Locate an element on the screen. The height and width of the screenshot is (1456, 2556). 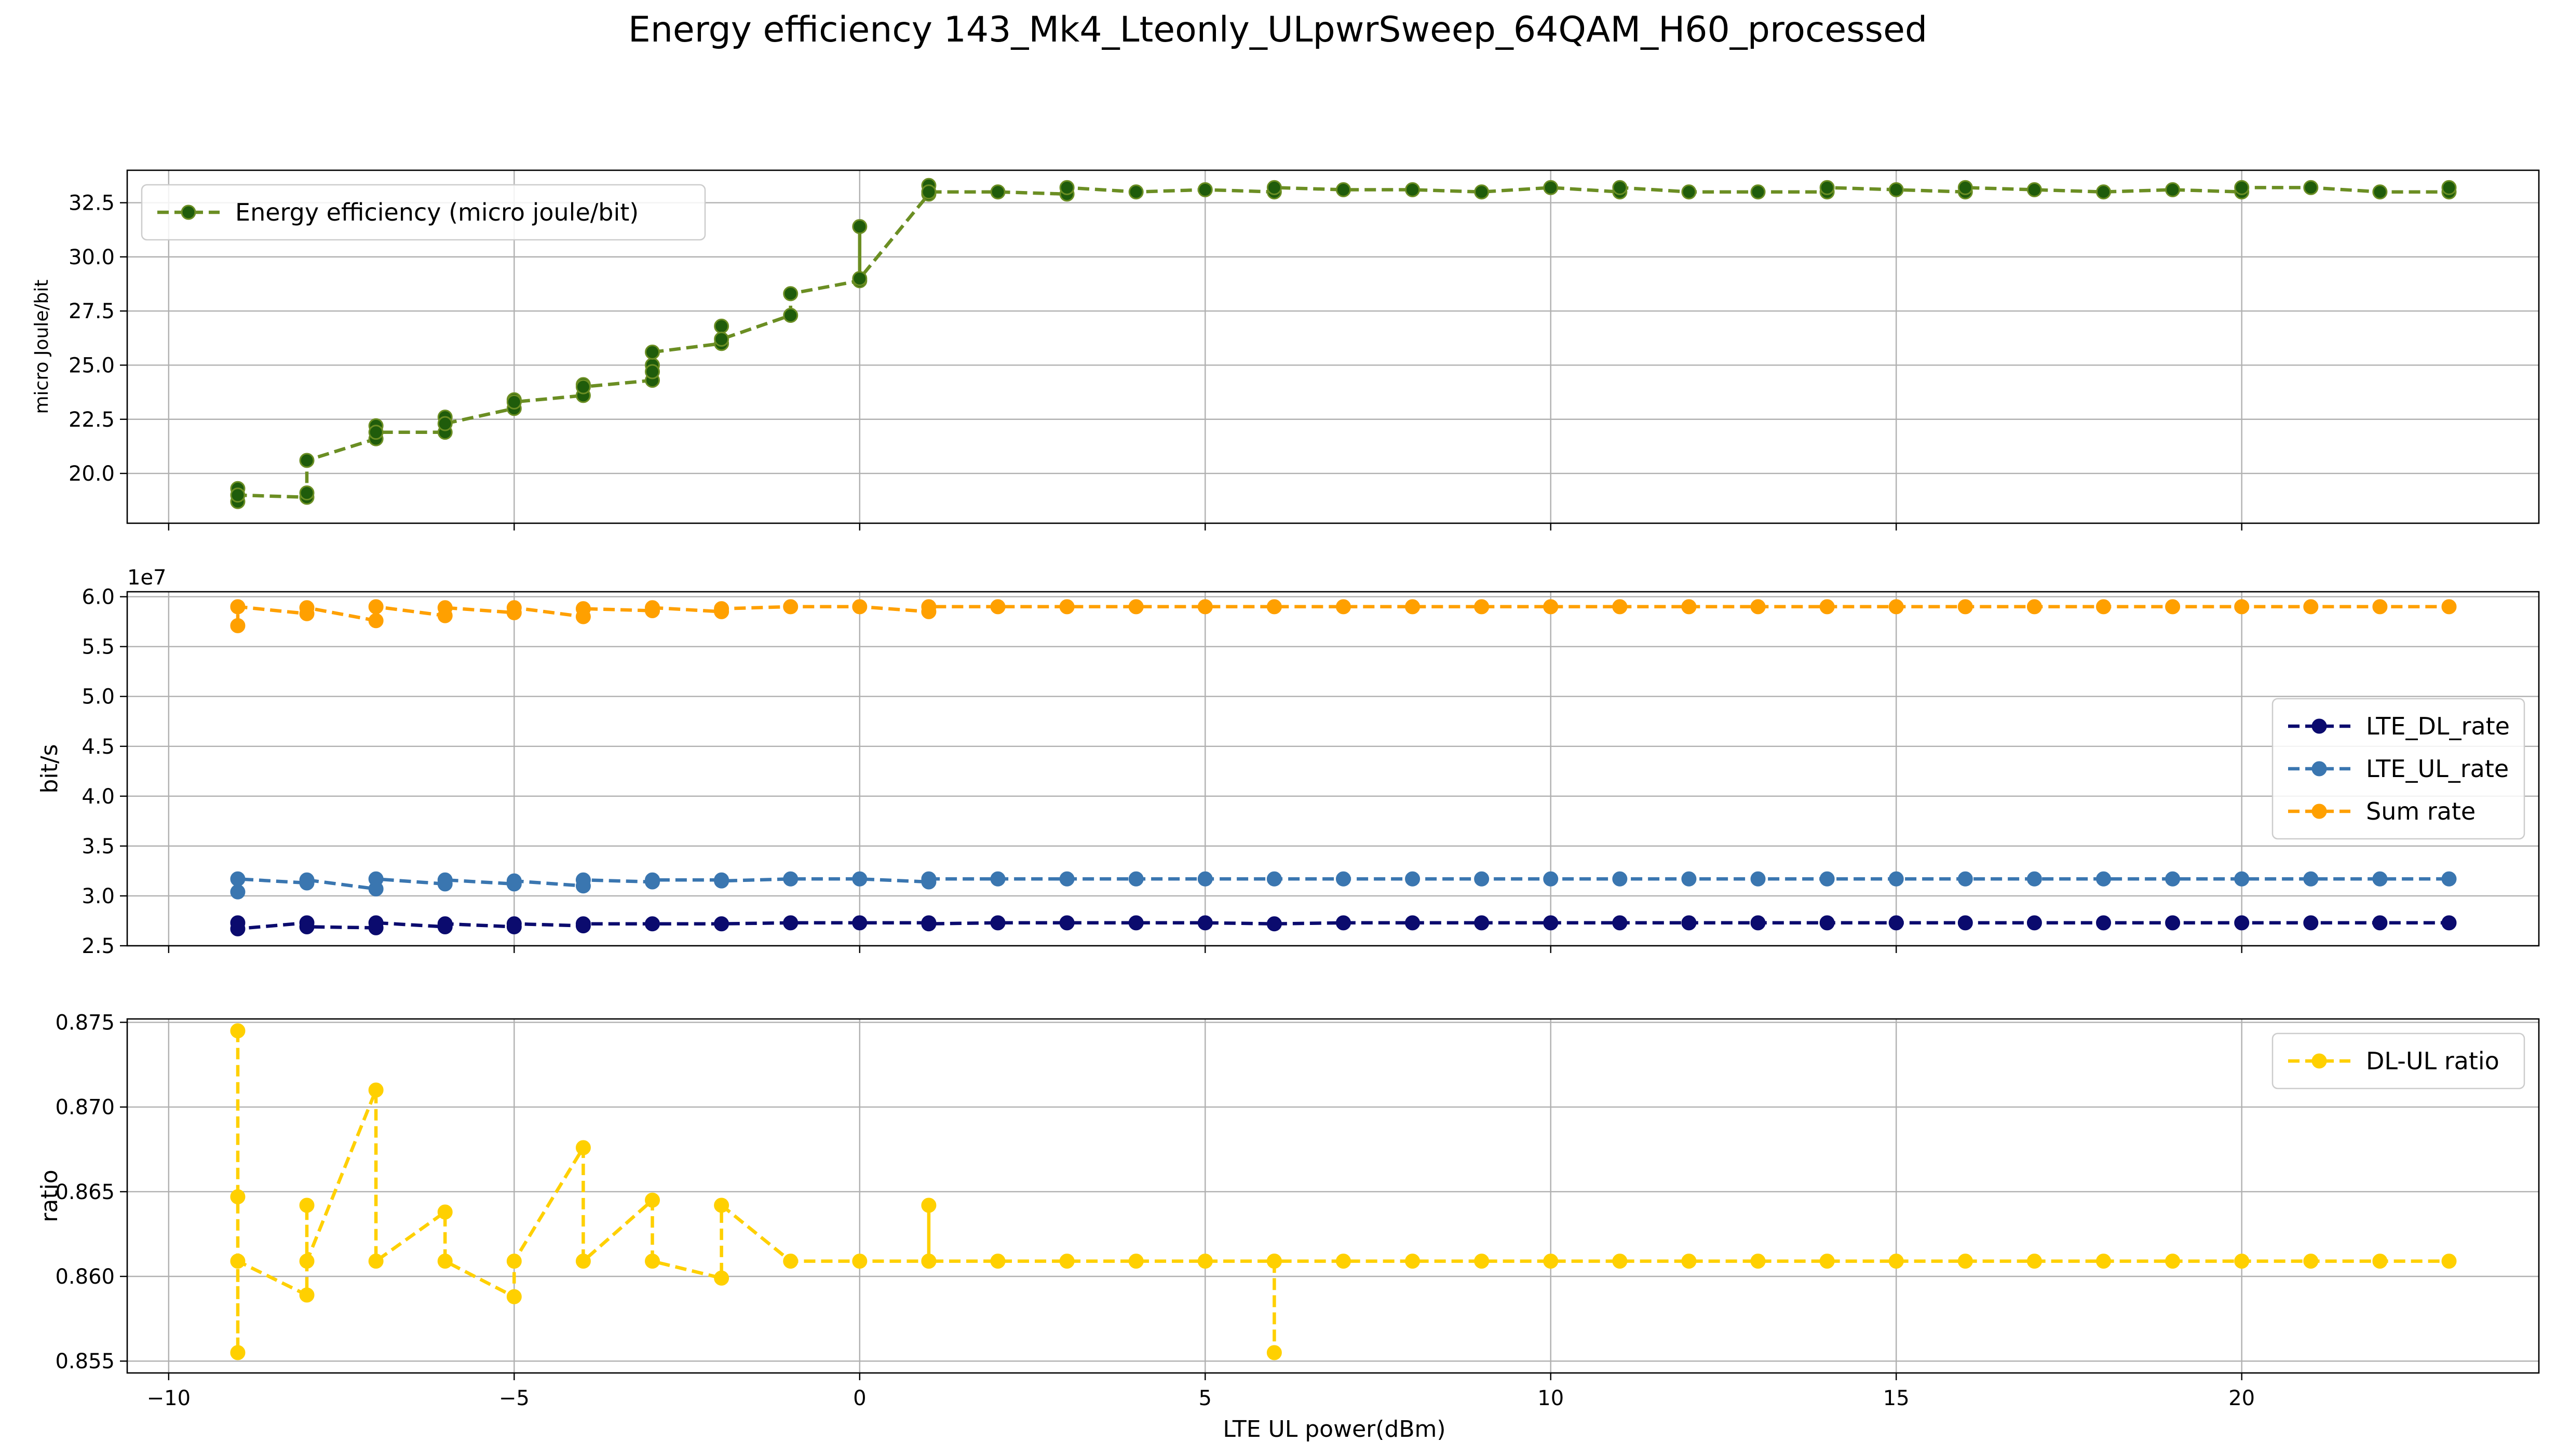
y-axis-label: micro Joule/bit is located at coordinates (41, 346).